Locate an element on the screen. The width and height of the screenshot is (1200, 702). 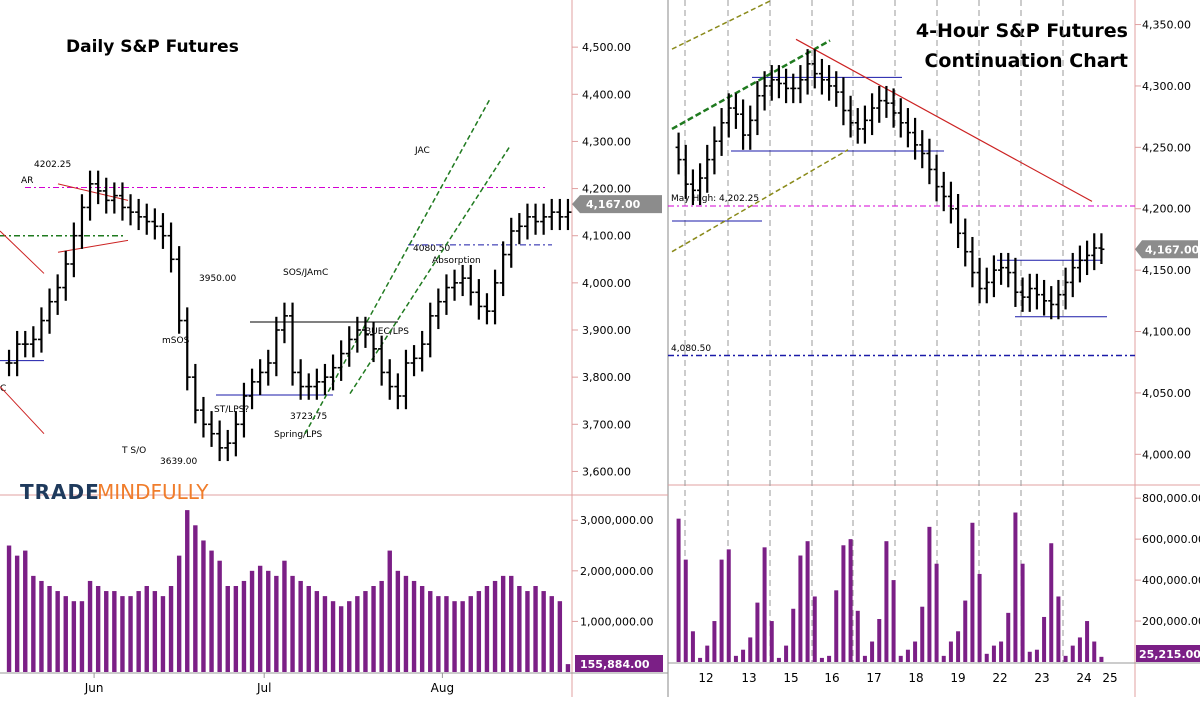
fourhour-title-line2: Continuation Chart is located at coordinates (1026, 61).